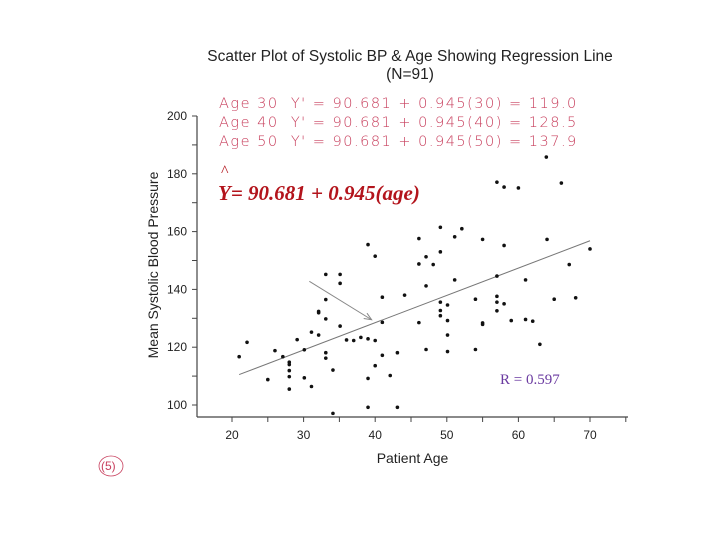  What do you see at coordinates (153, 265) in the screenshot?
I see `y-axis-label: Mean Systolic Blood Pressure` at bounding box center [153, 265].